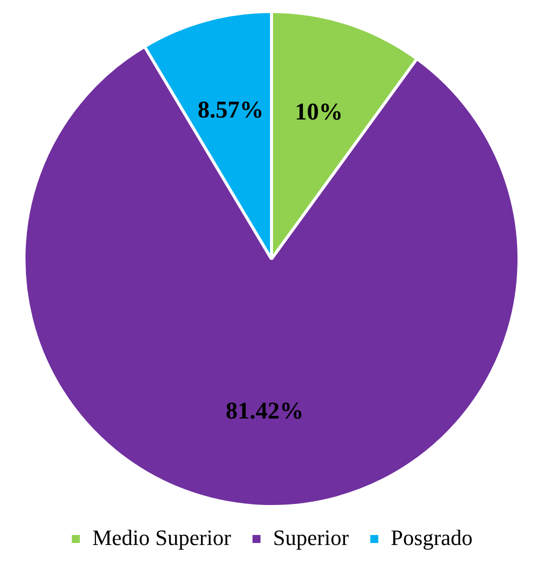 This screenshot has height=568, width=543. What do you see at coordinates (311, 537) in the screenshot?
I see `legend-label: Superior` at bounding box center [311, 537].